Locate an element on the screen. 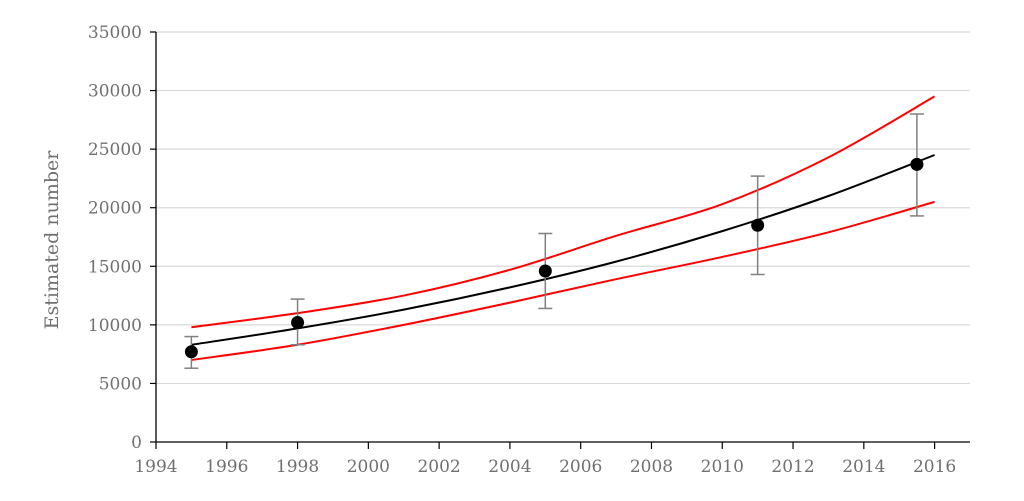 This screenshot has height=501, width=1024. x-tick-label: 2012 is located at coordinates (792, 467).